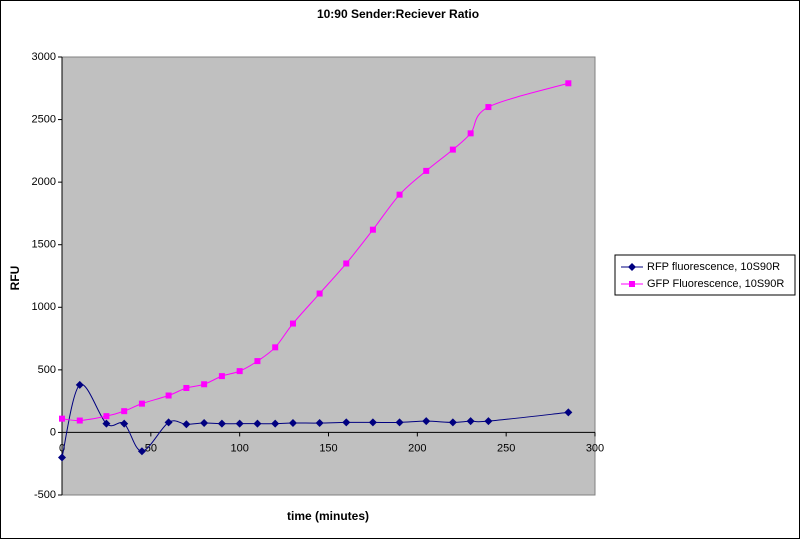  What do you see at coordinates (44, 245) in the screenshot?
I see `y-tick-label: 1500` at bounding box center [44, 245].